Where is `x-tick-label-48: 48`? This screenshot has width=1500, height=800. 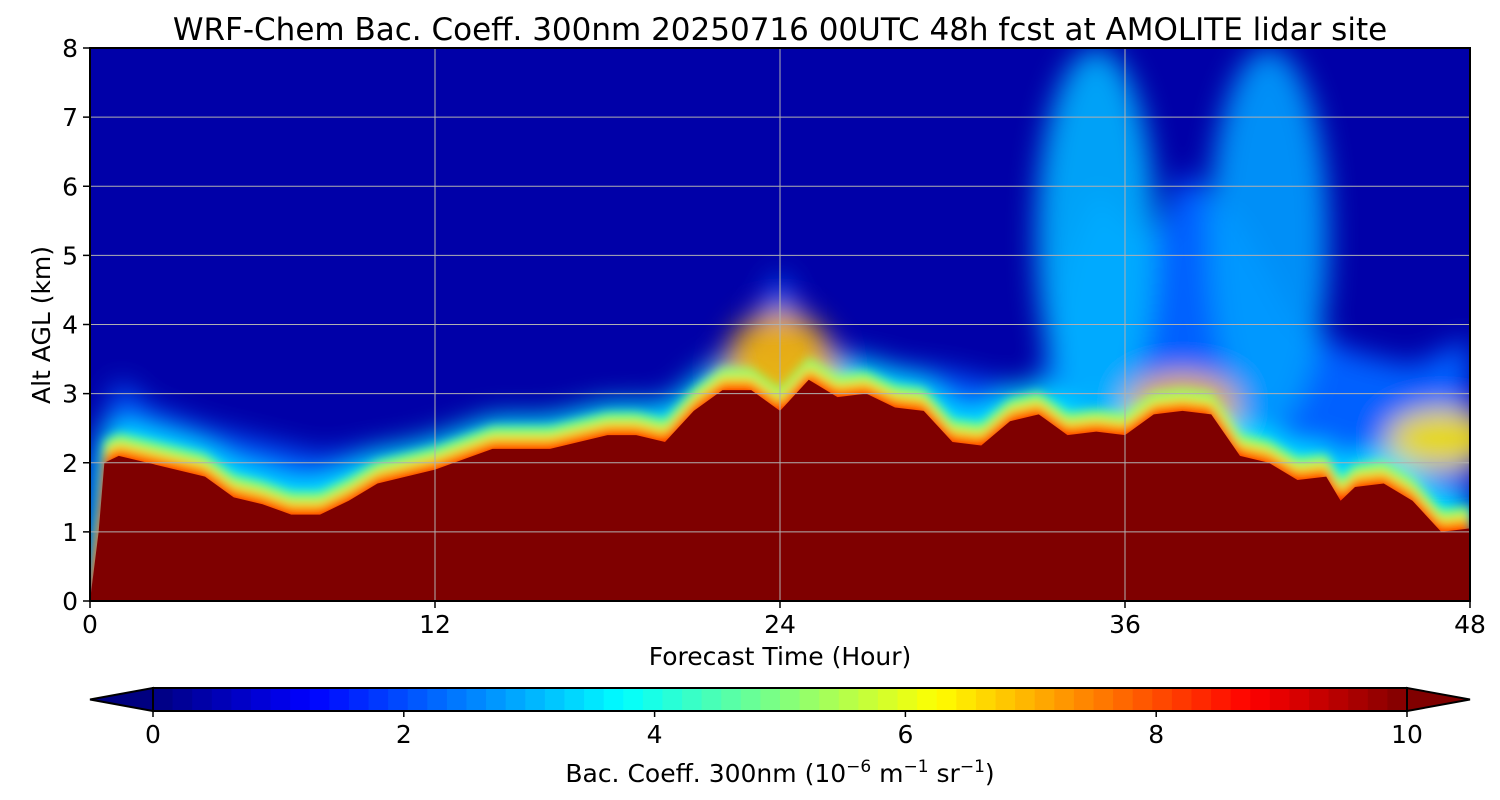 x-tick-label-48: 48 is located at coordinates (1470, 624).